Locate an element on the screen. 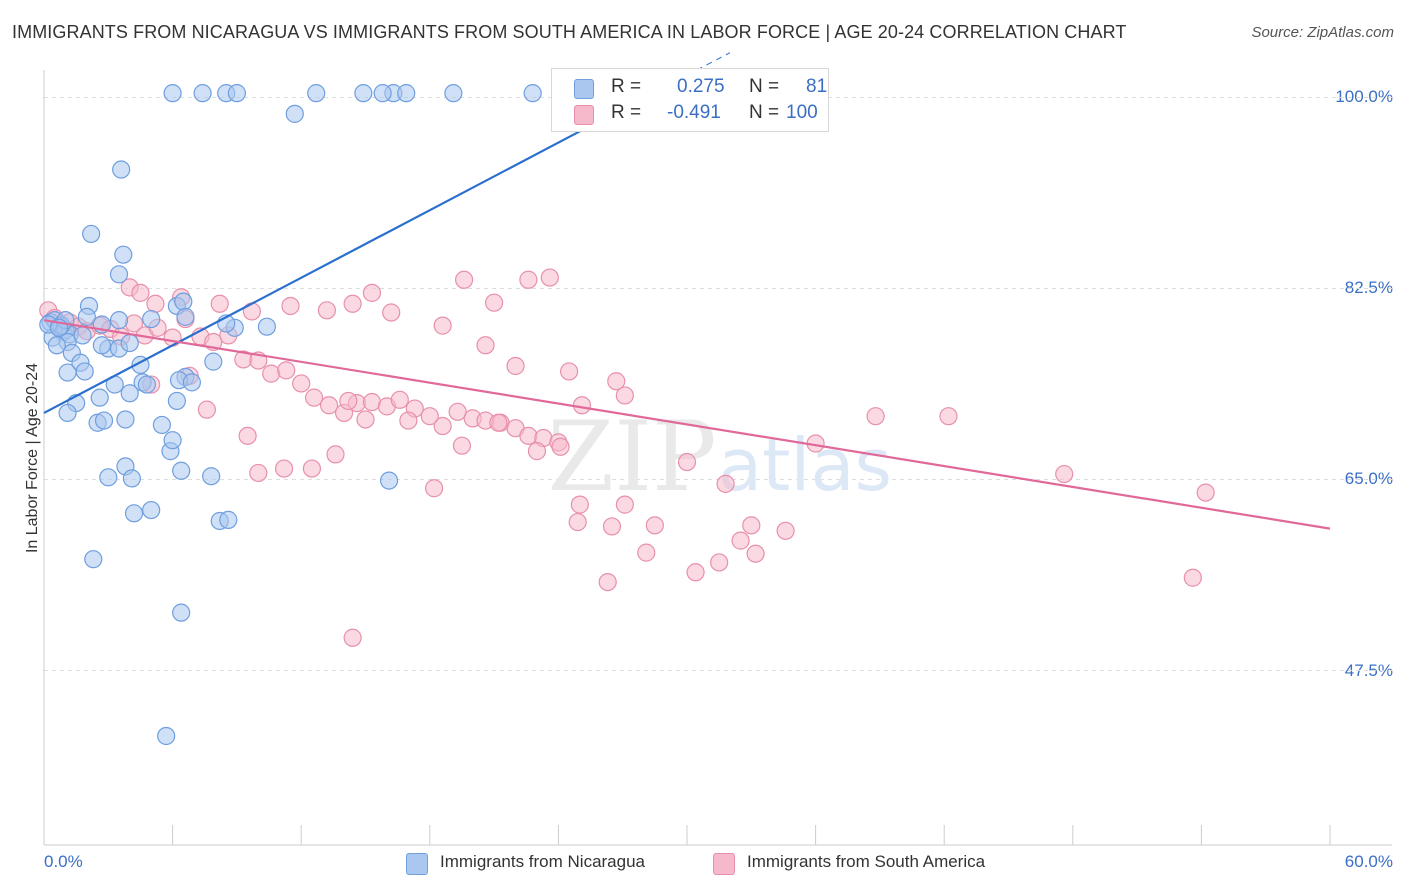  stats-legend: R = 0.275 N = 81 R = -0.491 N = 100 is located at coordinates (690, 100).